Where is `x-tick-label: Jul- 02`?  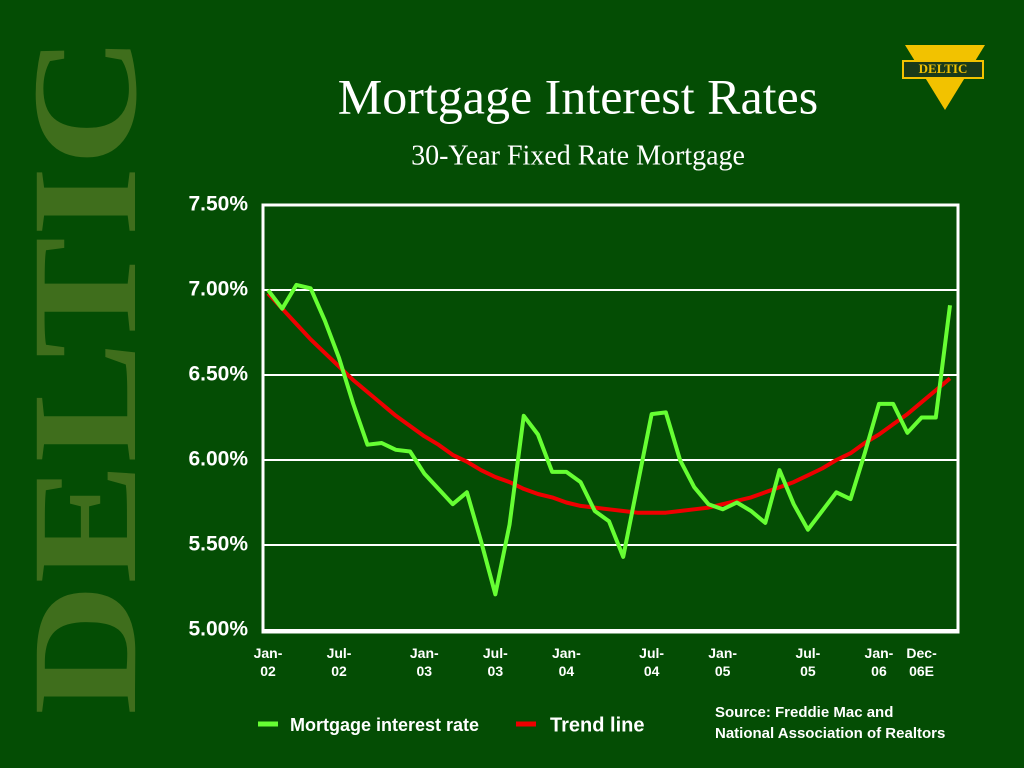 x-tick-label: Jul- 02 is located at coordinates (339, 662).